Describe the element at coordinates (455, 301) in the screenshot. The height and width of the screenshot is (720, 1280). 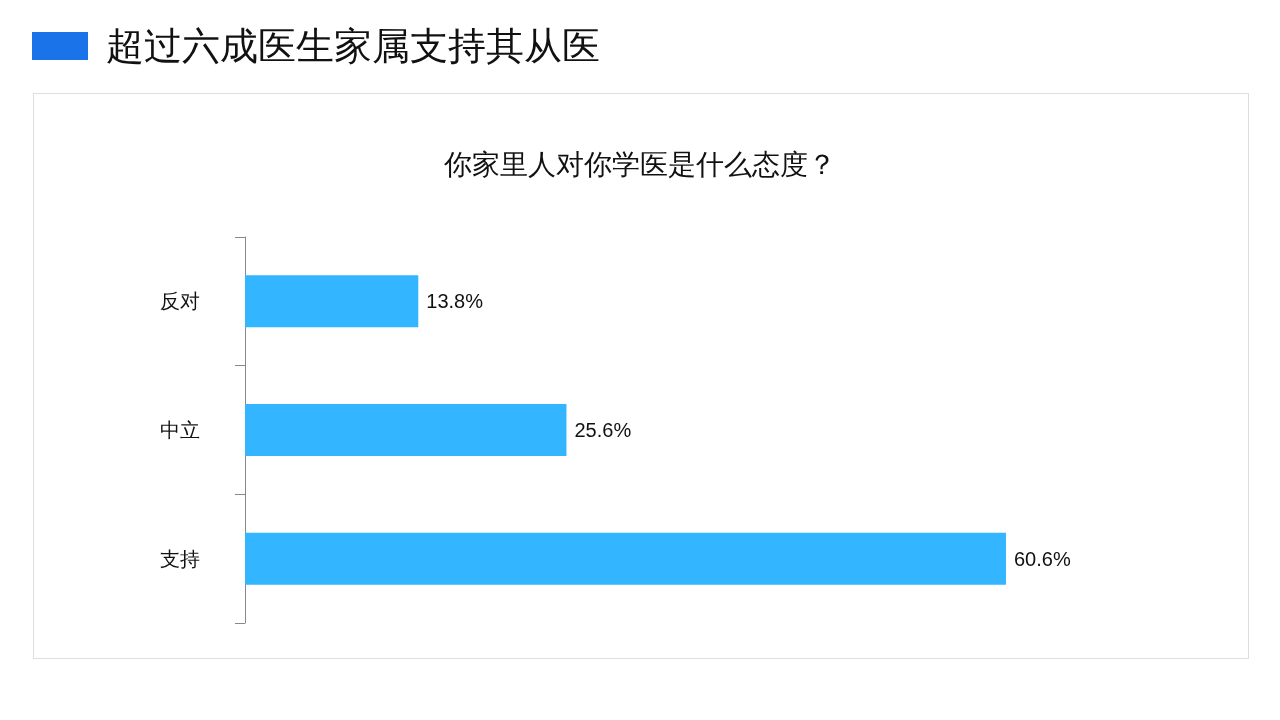
I see `data-label: 13.8%` at that location.